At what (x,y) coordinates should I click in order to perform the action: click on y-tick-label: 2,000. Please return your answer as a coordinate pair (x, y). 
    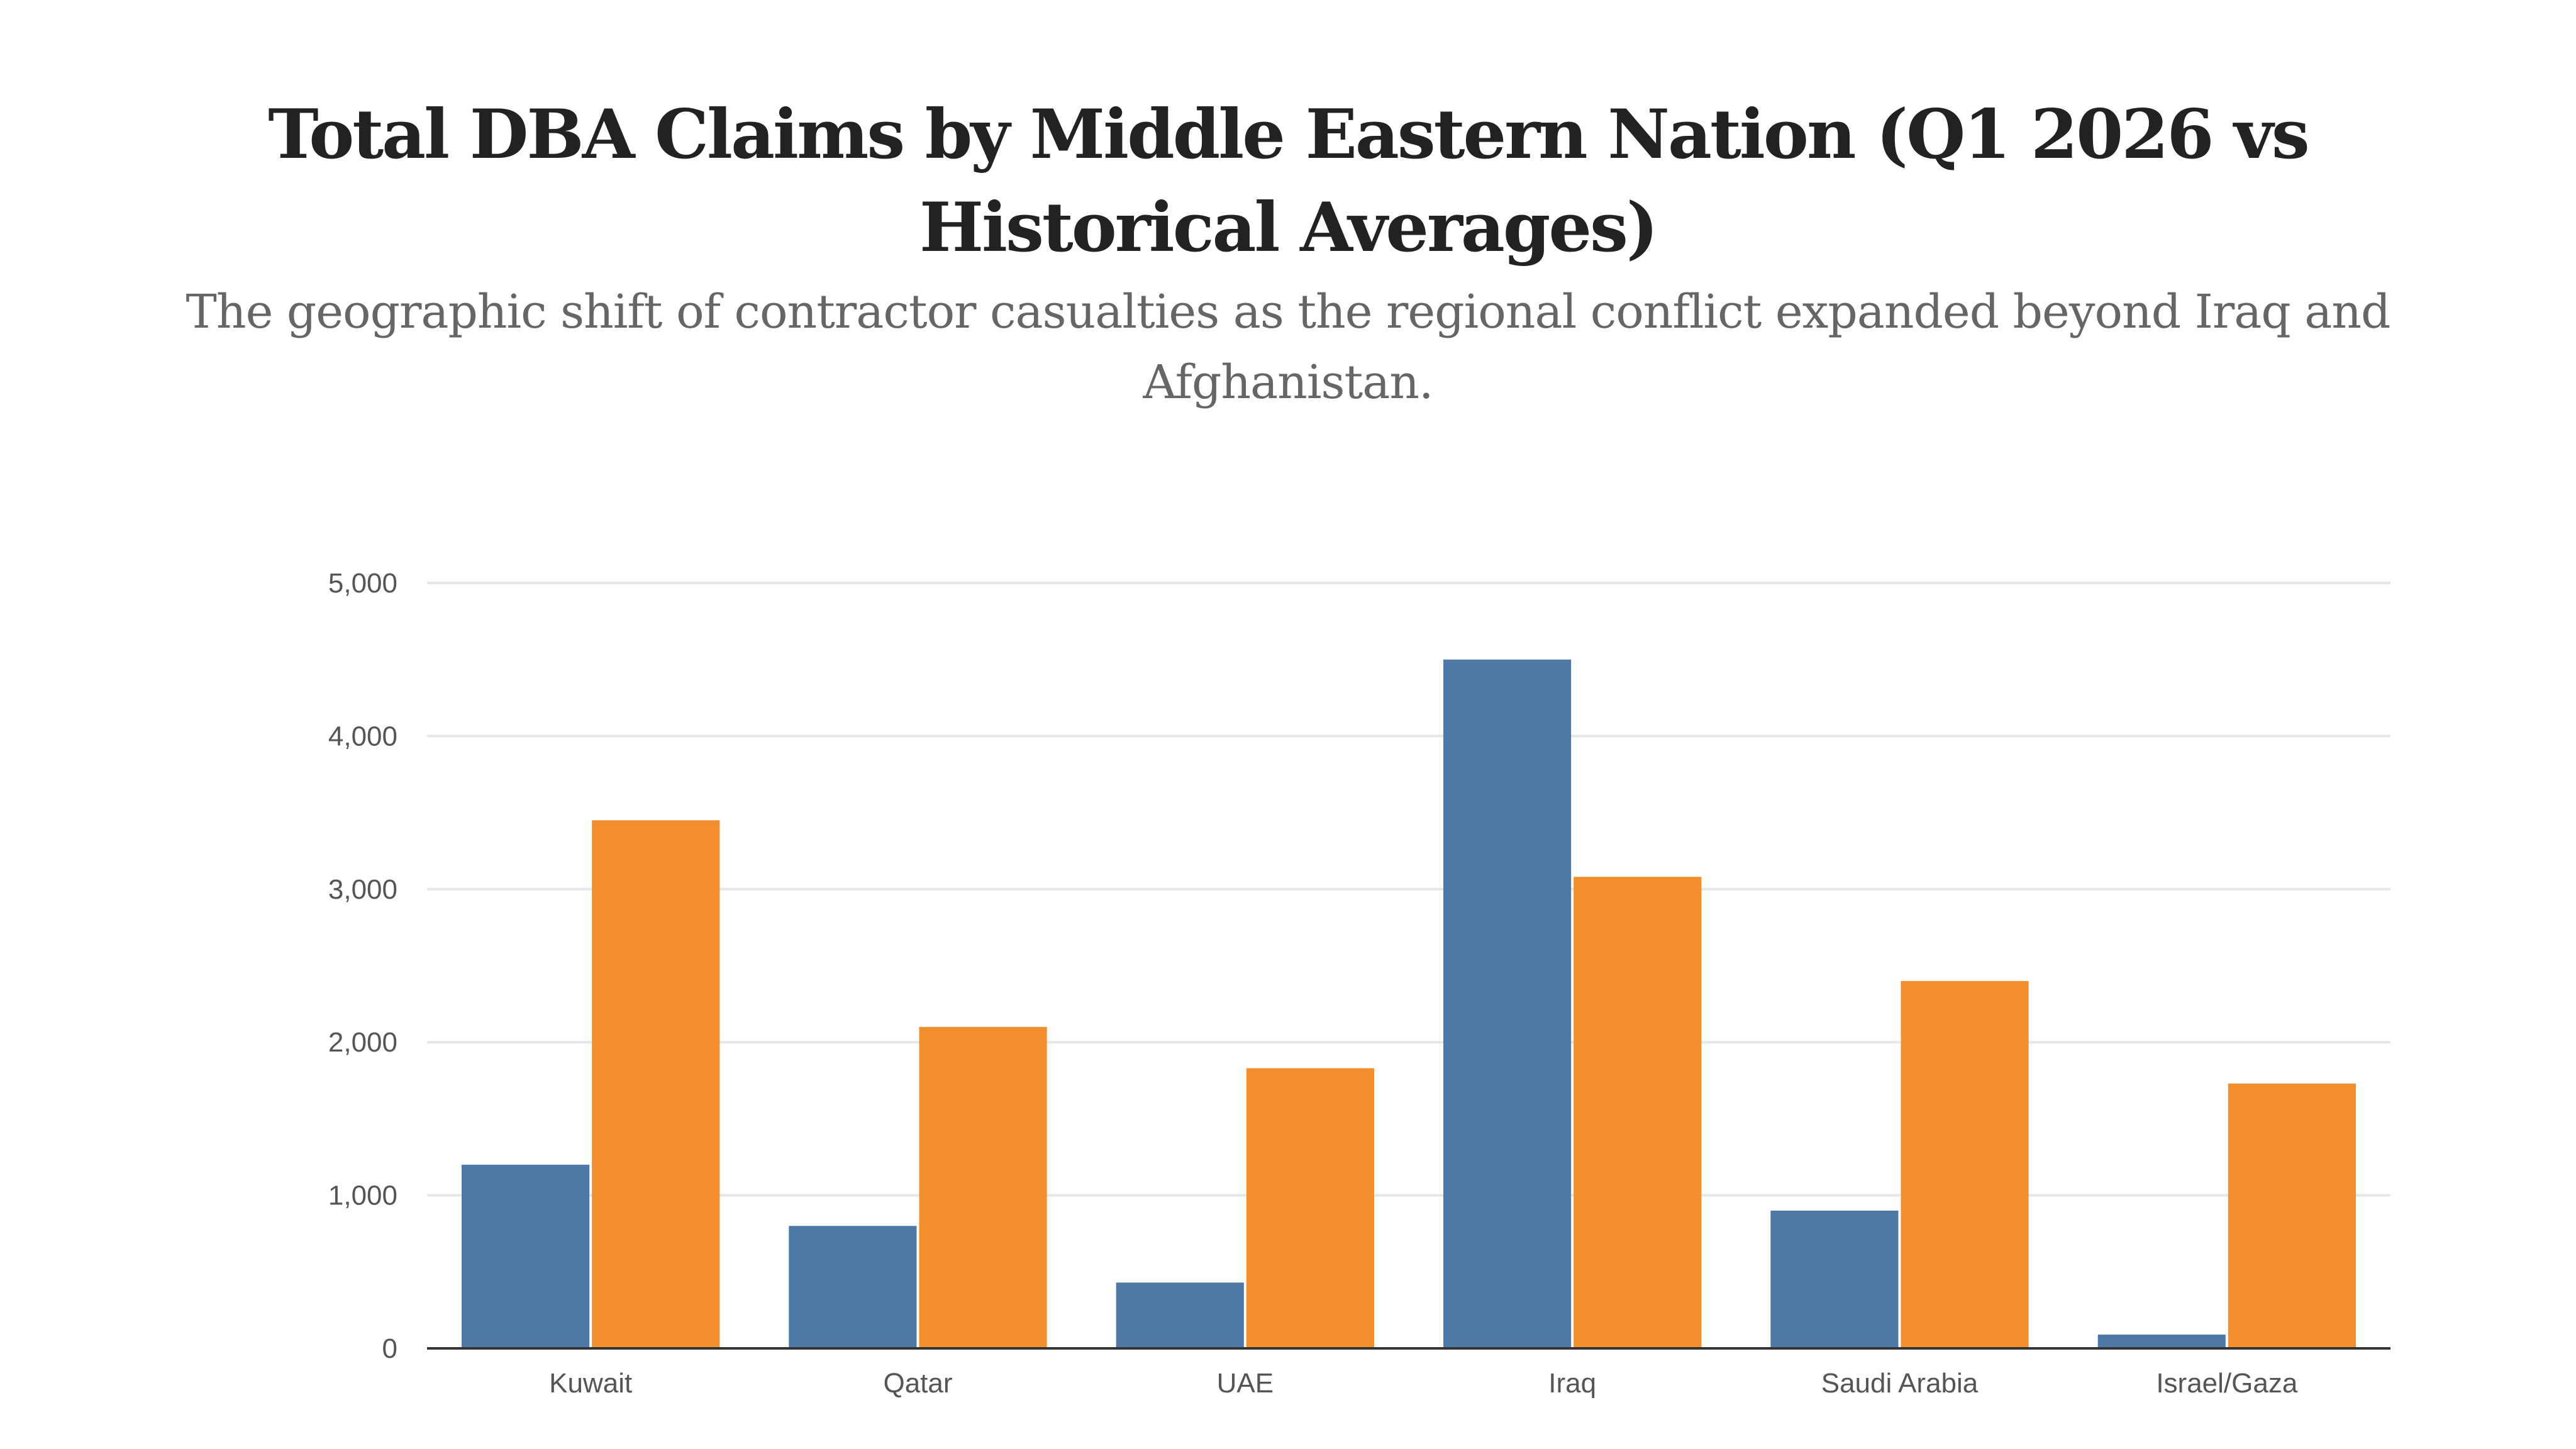
    Looking at the image, I should click on (362, 1042).